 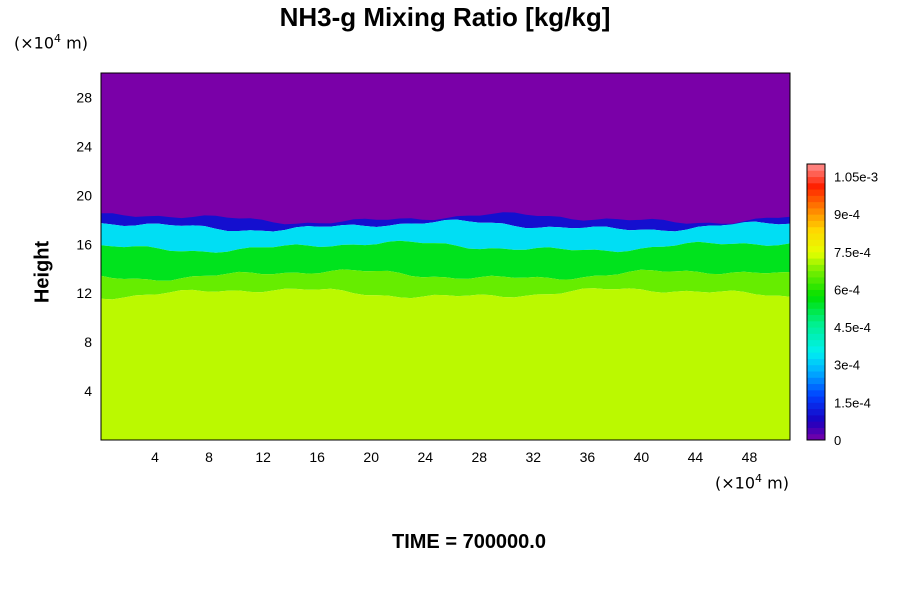 I want to click on colorbar-tick-label: 6e-4, so click(x=847, y=289).